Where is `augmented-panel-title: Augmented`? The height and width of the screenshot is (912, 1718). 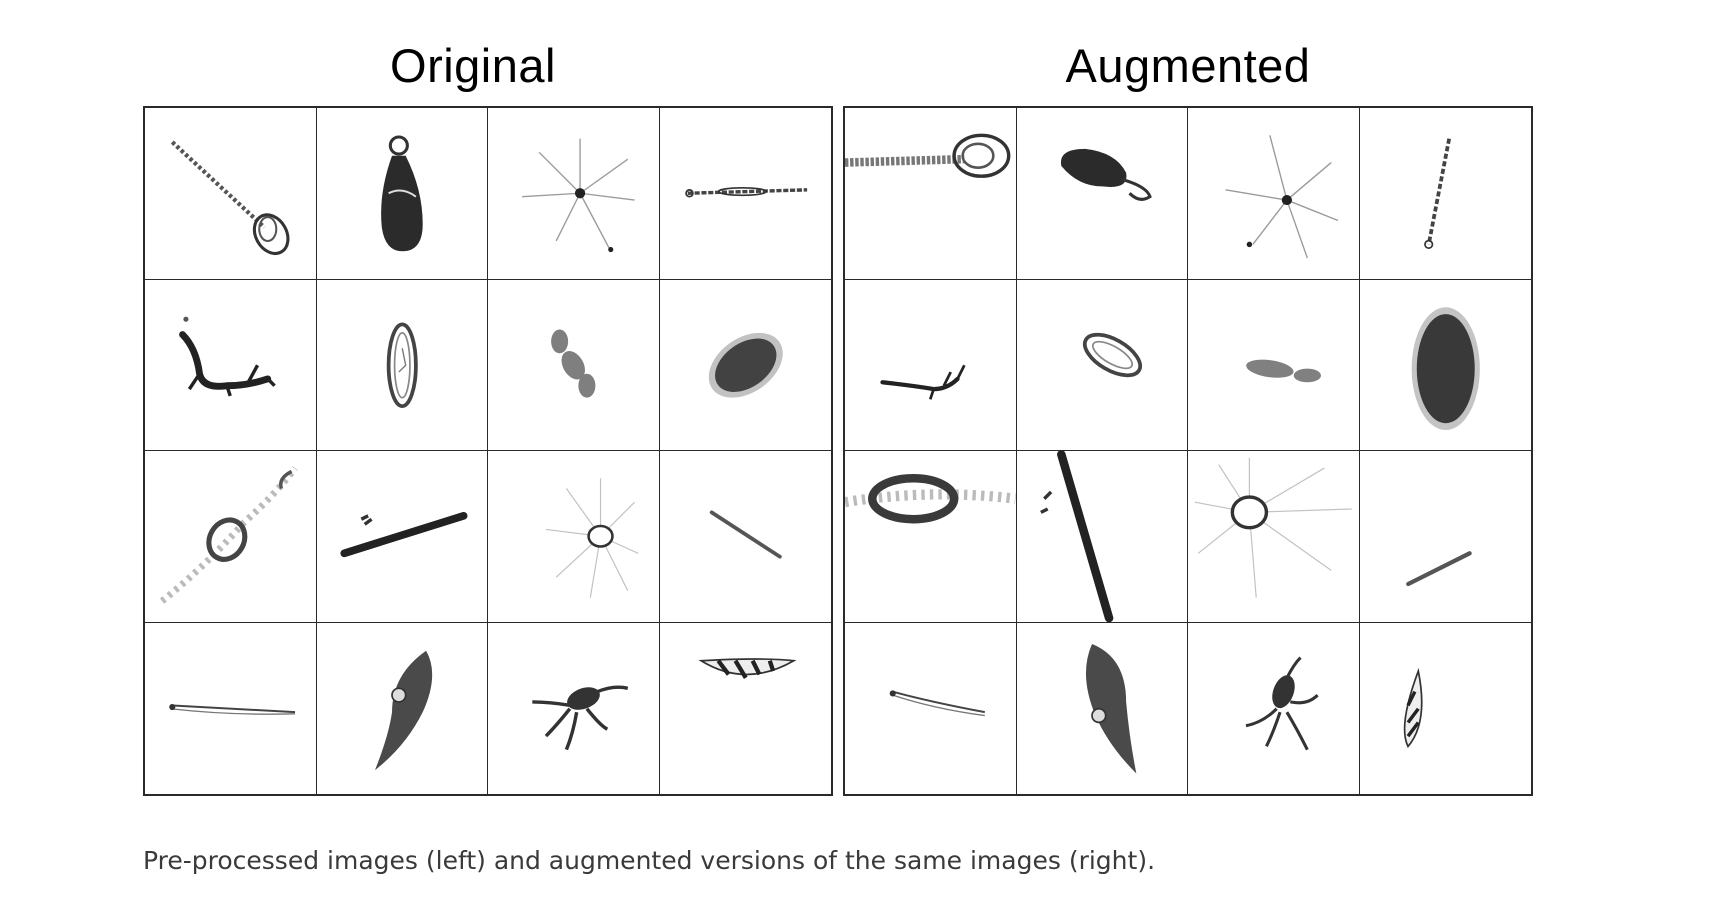 augmented-panel-title: Augmented is located at coordinates (1188, 65).